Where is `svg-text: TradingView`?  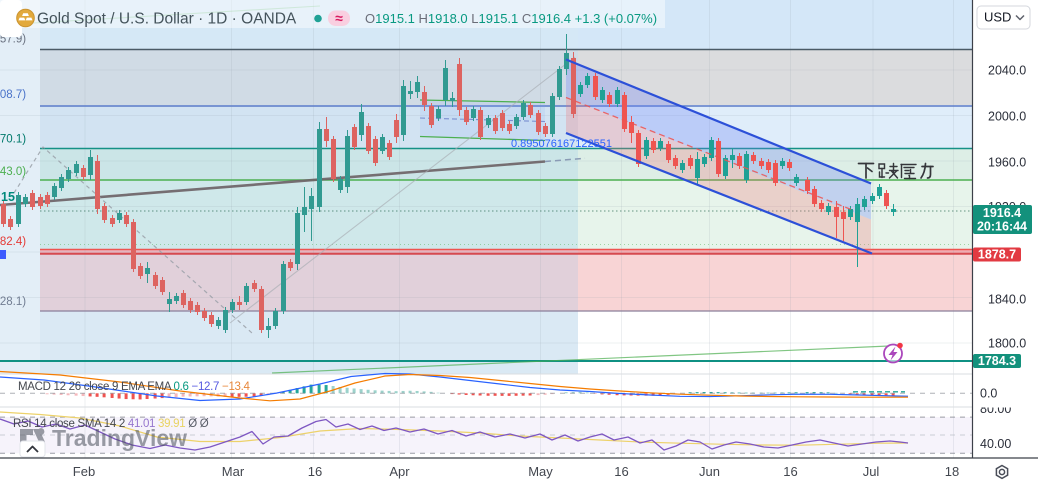 svg-text: TradingView is located at coordinates (119, 438).